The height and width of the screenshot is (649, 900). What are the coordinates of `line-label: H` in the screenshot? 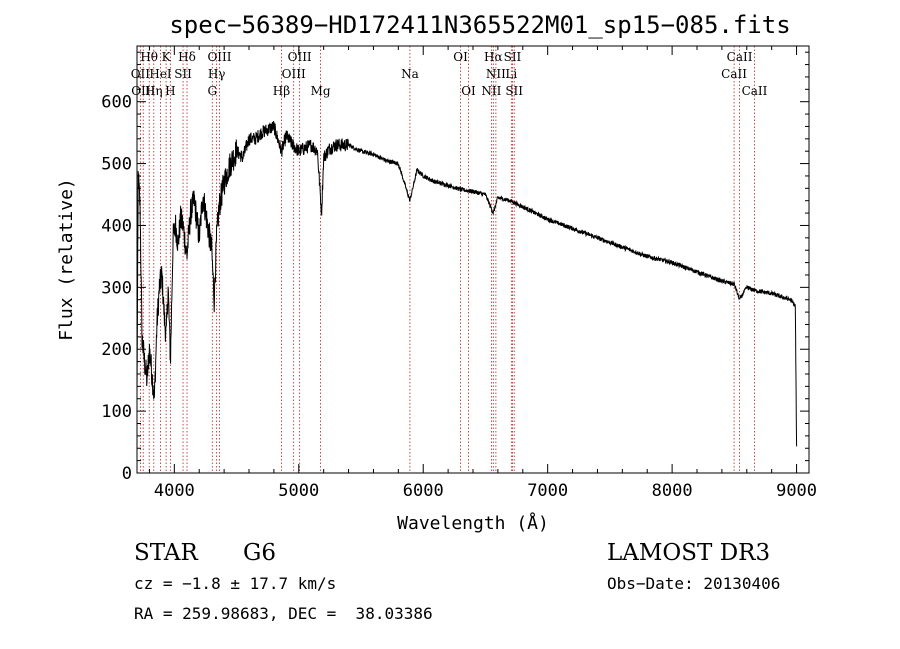 It's located at (170, 91).